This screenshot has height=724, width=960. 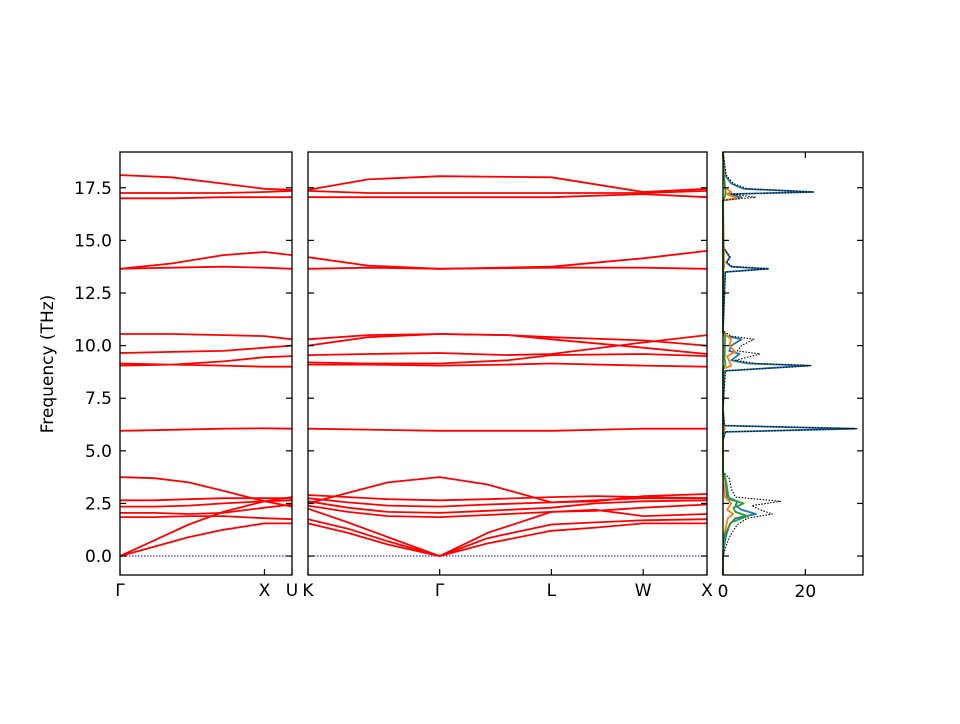 What do you see at coordinates (93, 241) in the screenshot?
I see `y-tick-label: 15.0` at bounding box center [93, 241].